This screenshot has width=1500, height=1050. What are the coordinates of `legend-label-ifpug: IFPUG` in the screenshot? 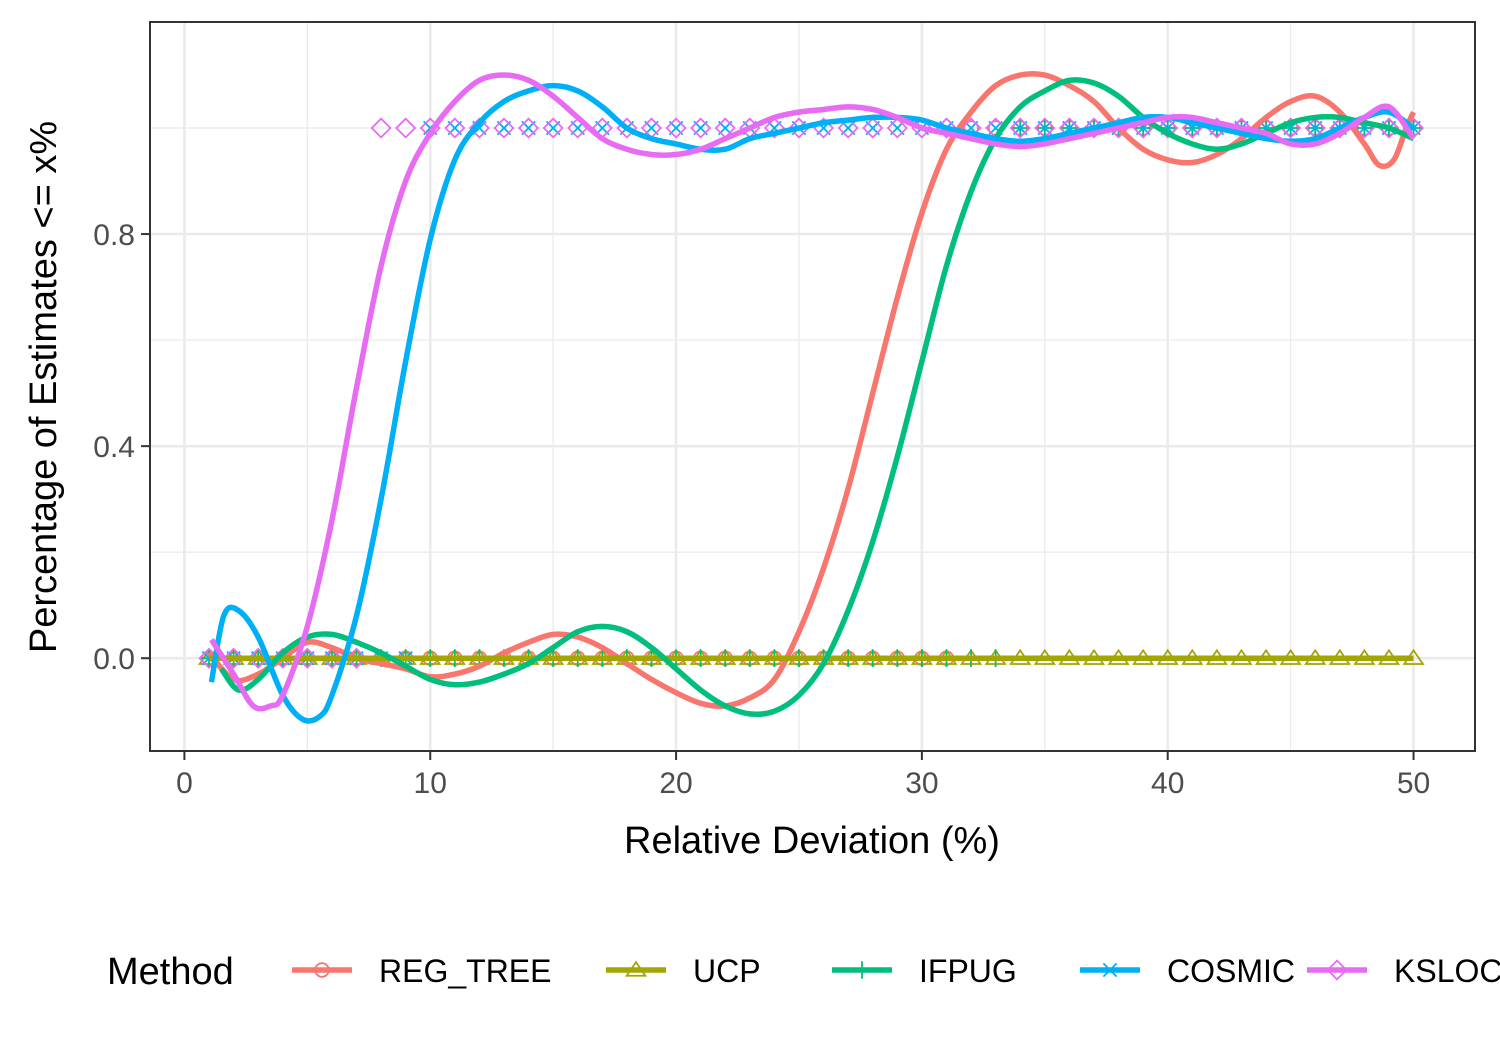 It's located at (968, 971).